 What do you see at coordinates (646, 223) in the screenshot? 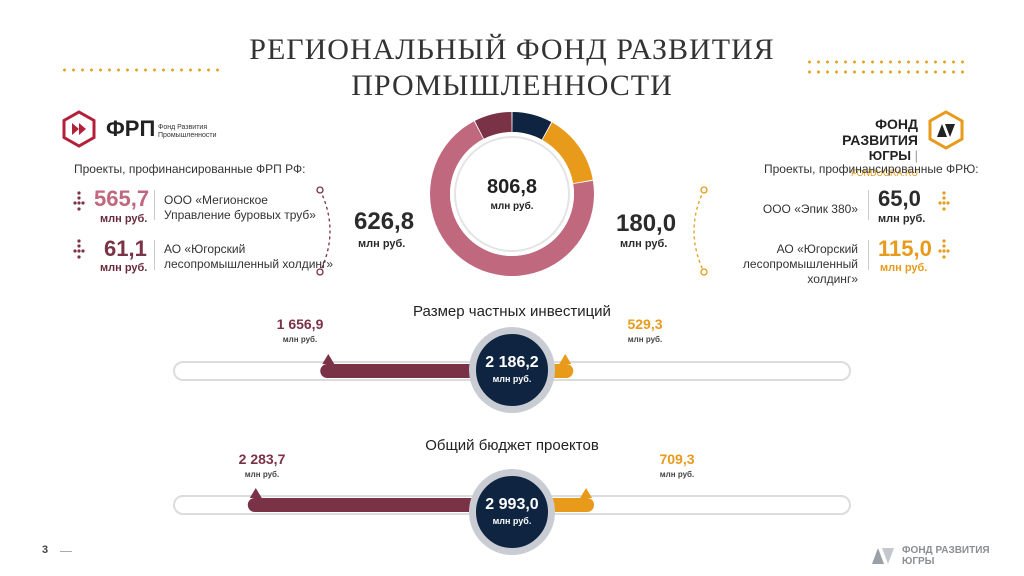
I see `right-total-value: 180,0` at bounding box center [646, 223].